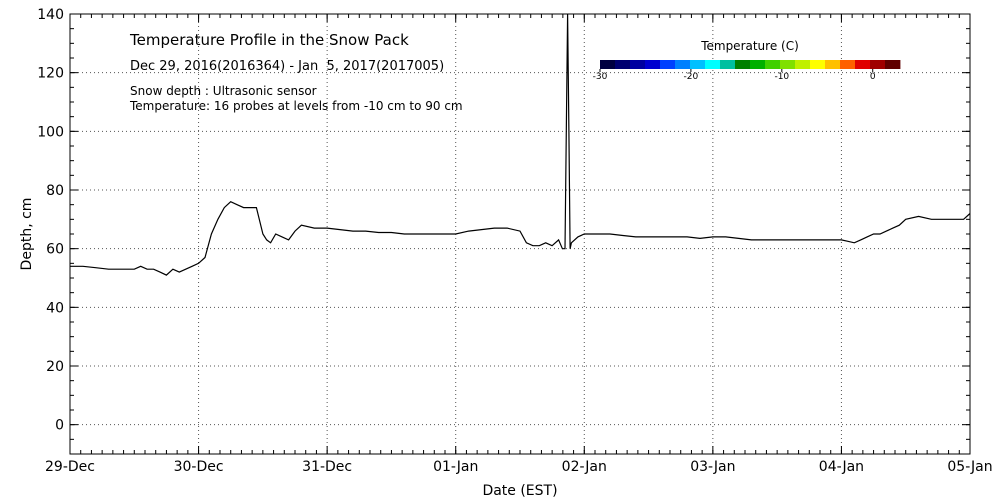  Describe the element at coordinates (781, 77) in the screenshot. I see `colorbar-tick-label: -10` at that location.